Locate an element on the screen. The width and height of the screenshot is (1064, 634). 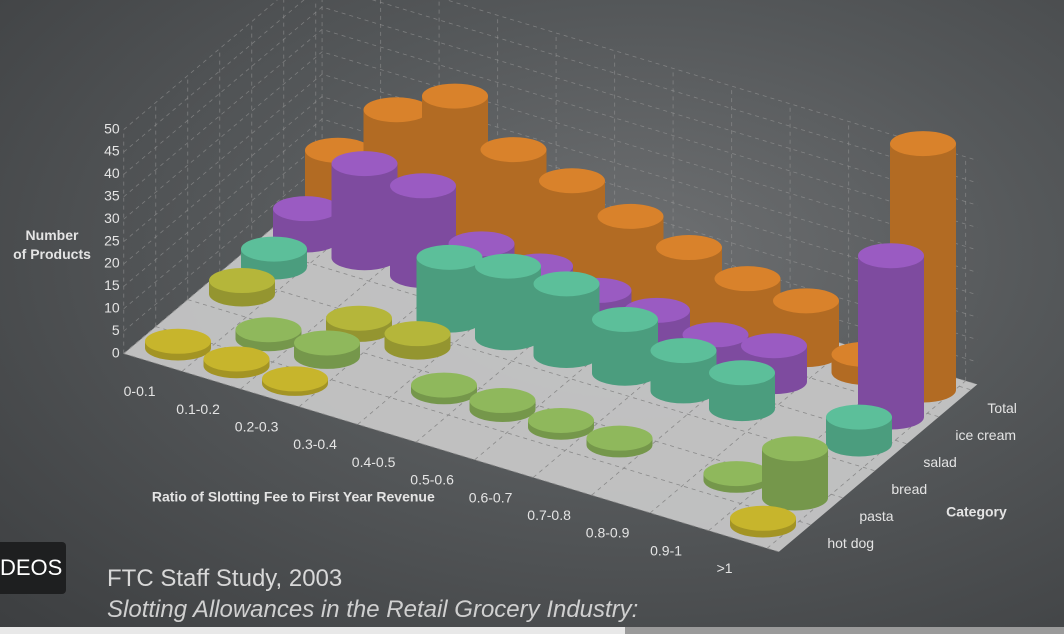
x-tick-label: 0.9-1 is located at coordinates (666, 550).